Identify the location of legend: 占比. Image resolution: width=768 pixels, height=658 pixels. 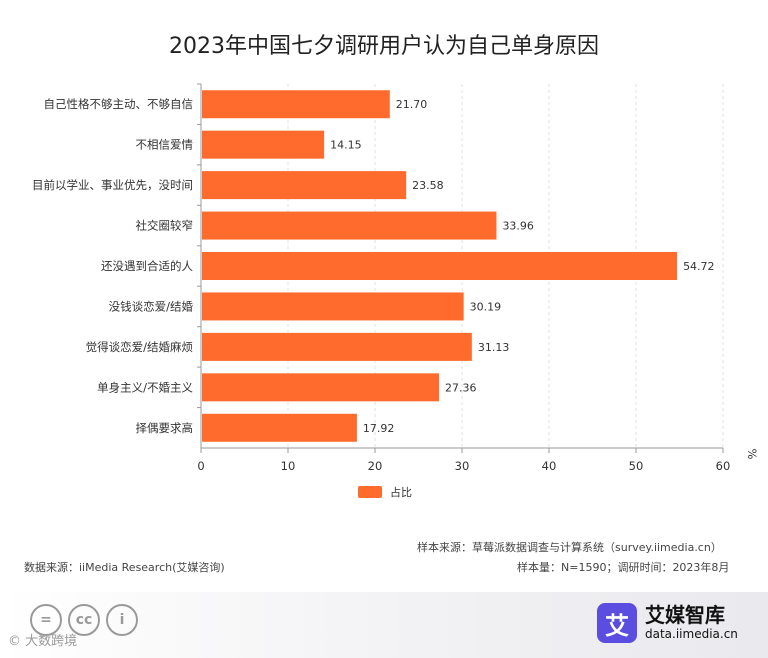
(385, 492).